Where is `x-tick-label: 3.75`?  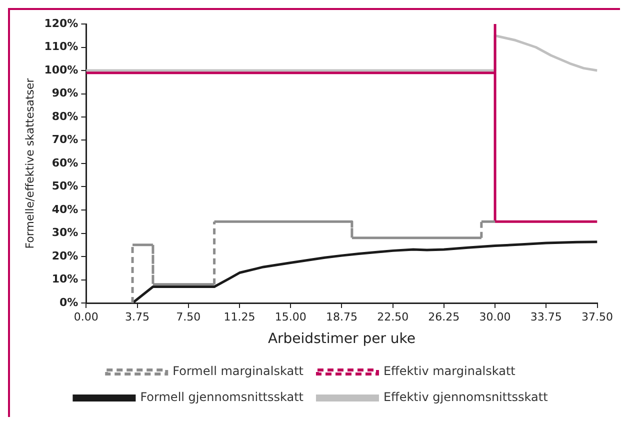
x-tick-label: 3.75 is located at coordinates (137, 317).